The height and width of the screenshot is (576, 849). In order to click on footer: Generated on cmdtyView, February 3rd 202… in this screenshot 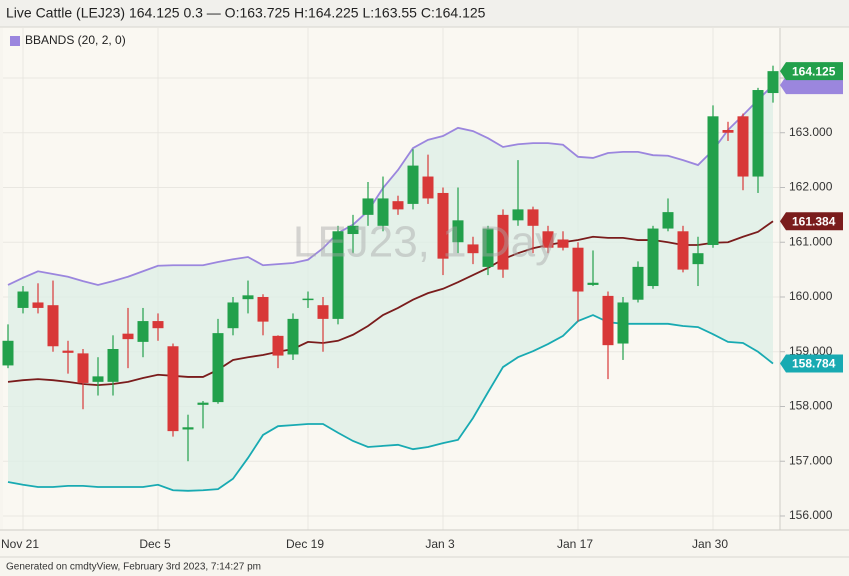, I will do `click(133, 567)`.